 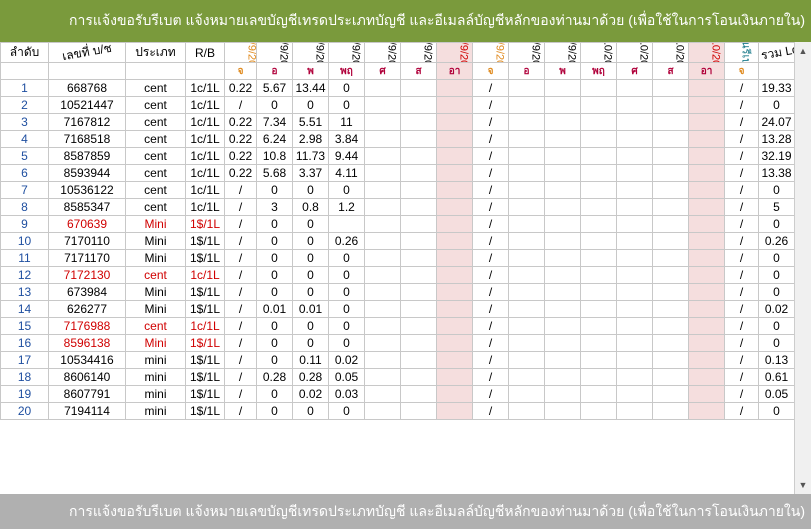 What do you see at coordinates (346, 377) in the screenshot?
I see `day-value: 0.05` at bounding box center [346, 377].